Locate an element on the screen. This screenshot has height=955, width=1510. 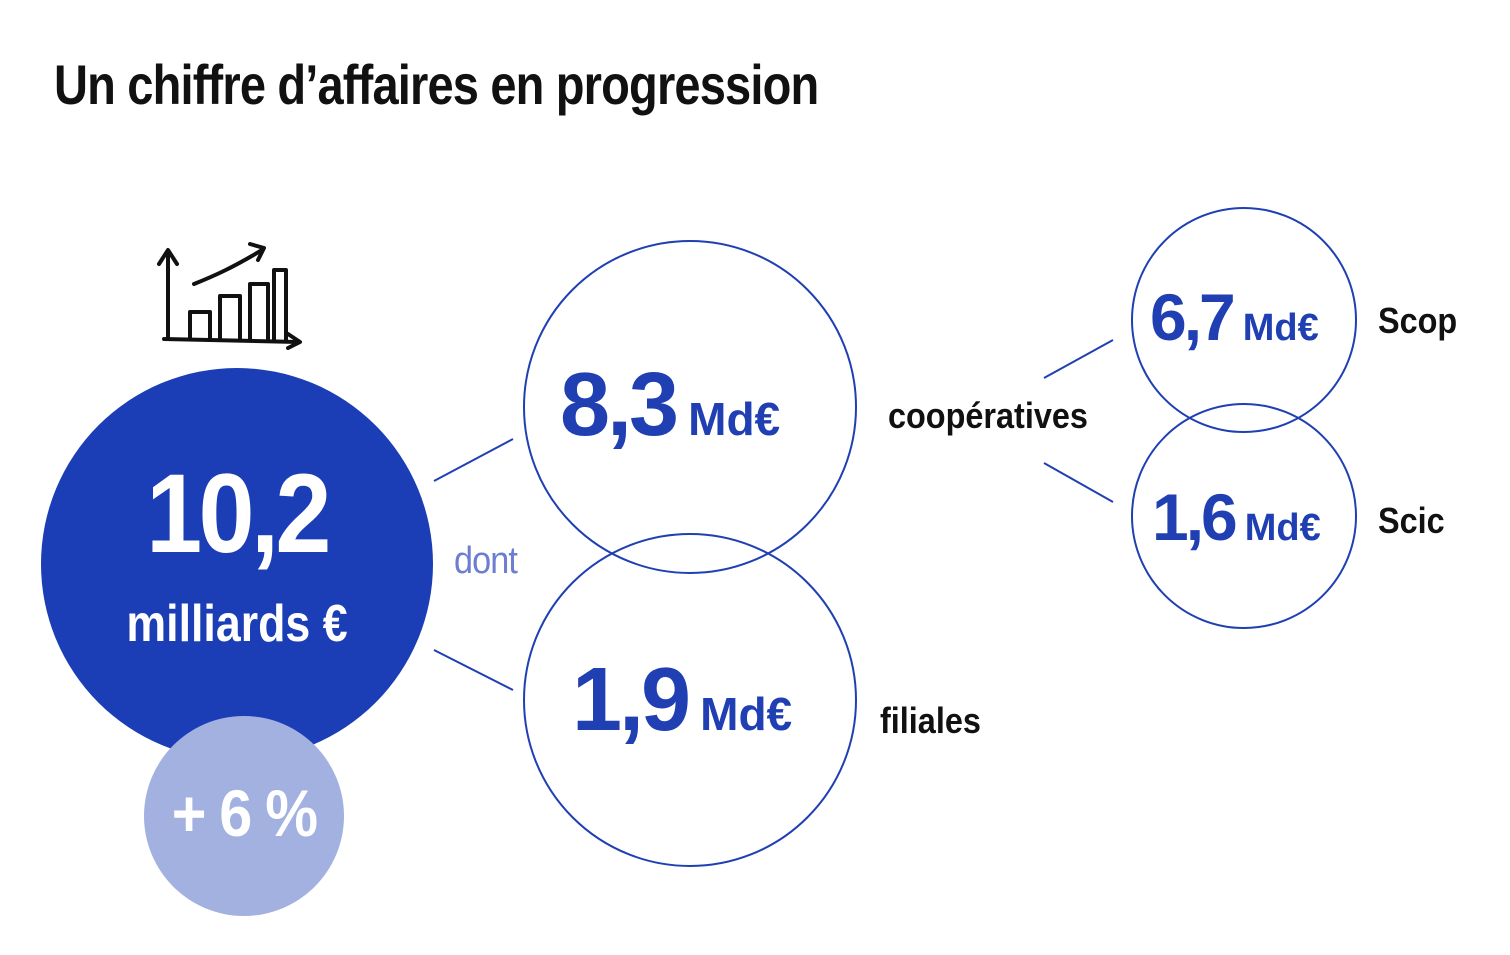
filiales-circle is located at coordinates (690, 700).